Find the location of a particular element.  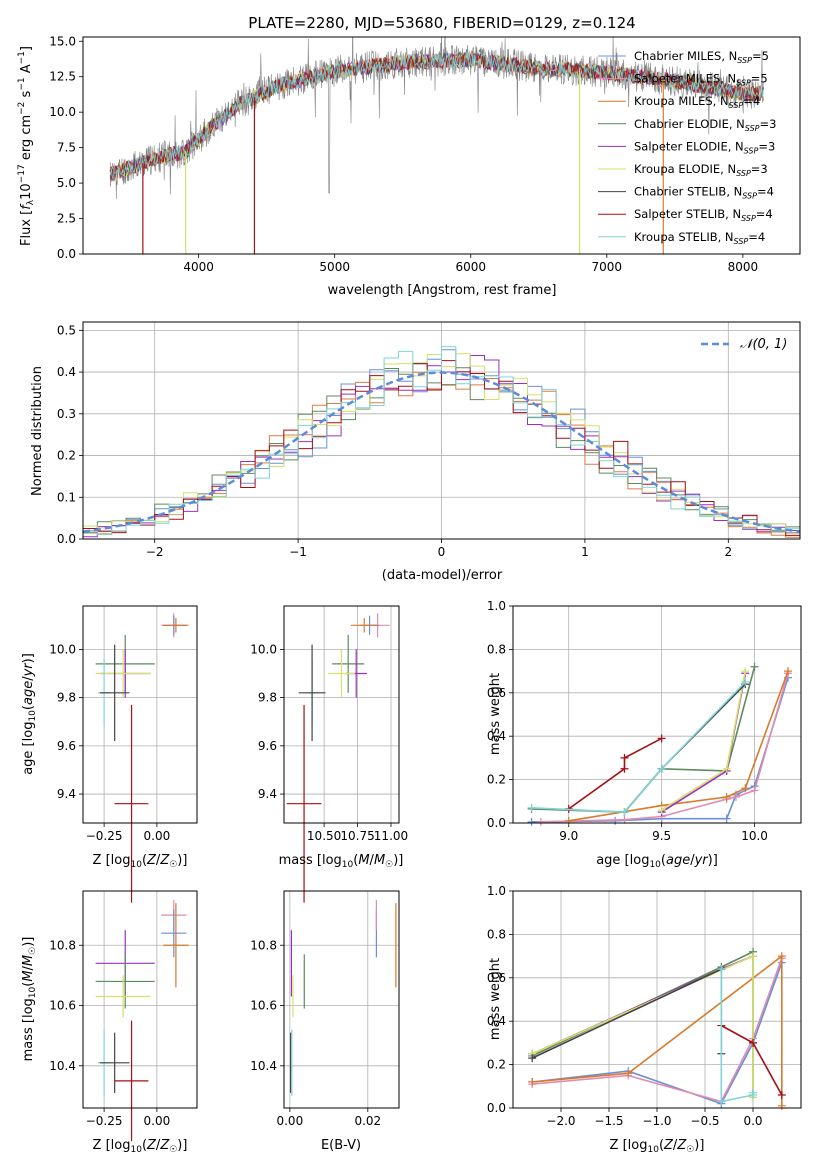

residuals-ytick-label: 0.1 is located at coordinates (66, 497).